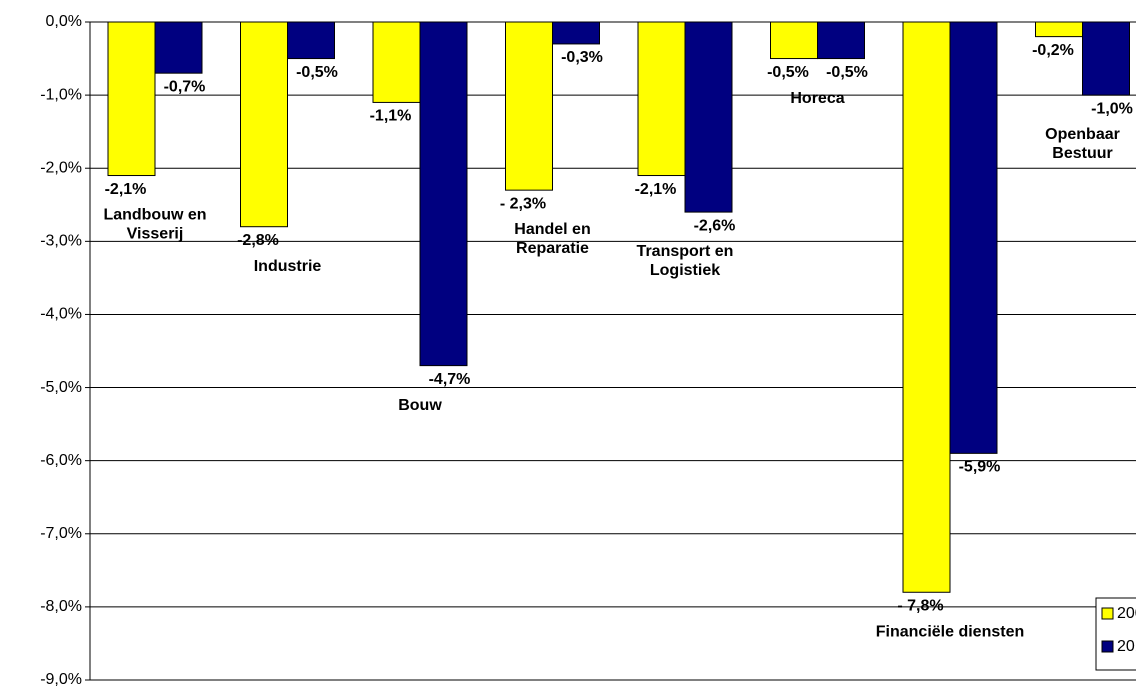 The image size is (1136, 686). I want to click on legend-label: 2009, so click(1126, 613).